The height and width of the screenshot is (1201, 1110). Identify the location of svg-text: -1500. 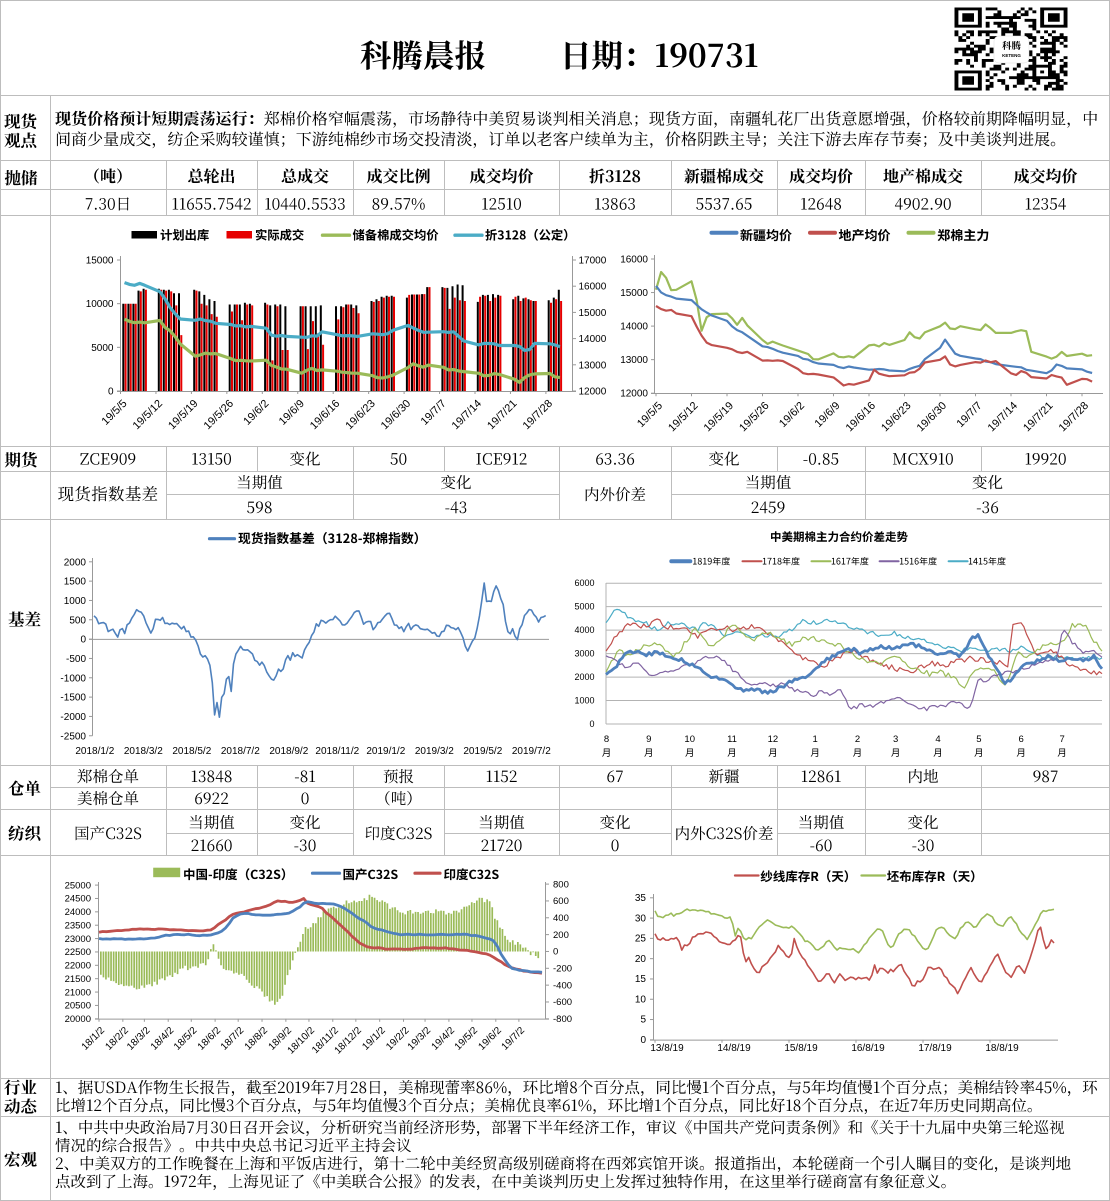
(73, 698).